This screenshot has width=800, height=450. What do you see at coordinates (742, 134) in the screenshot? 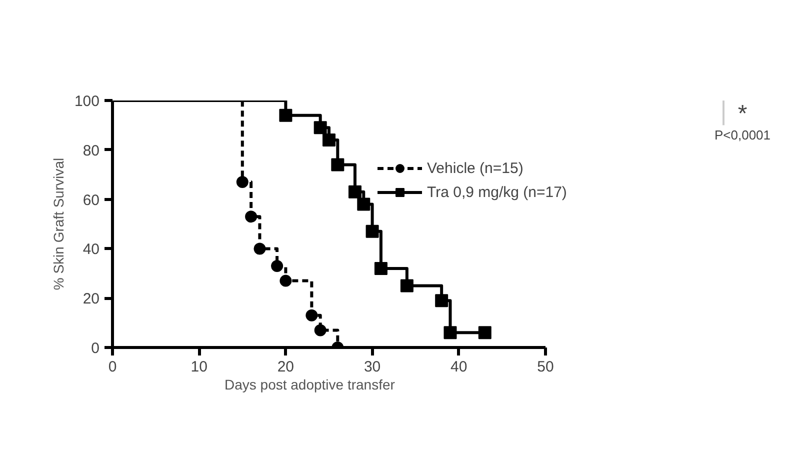
I see `text: P<0,0001` at bounding box center [742, 134].